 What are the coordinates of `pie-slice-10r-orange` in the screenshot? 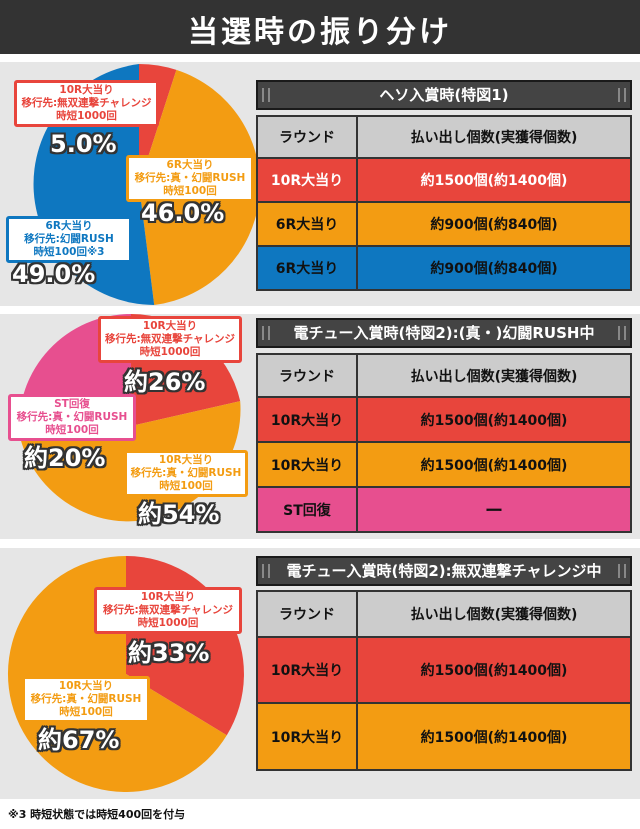 It's located at (117, 674).